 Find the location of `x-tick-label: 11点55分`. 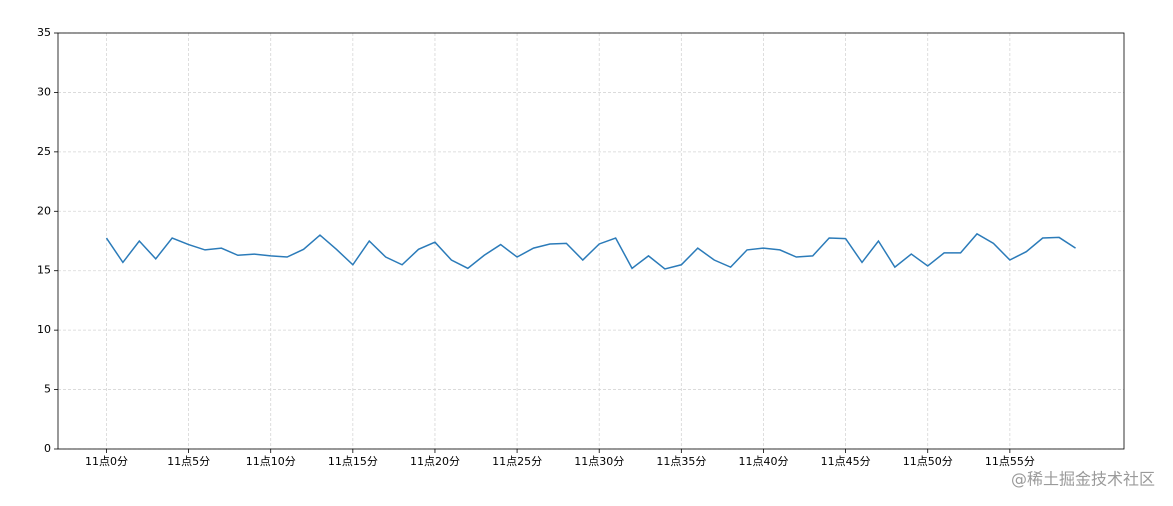

x-tick-label: 11点55分 is located at coordinates (1010, 461).